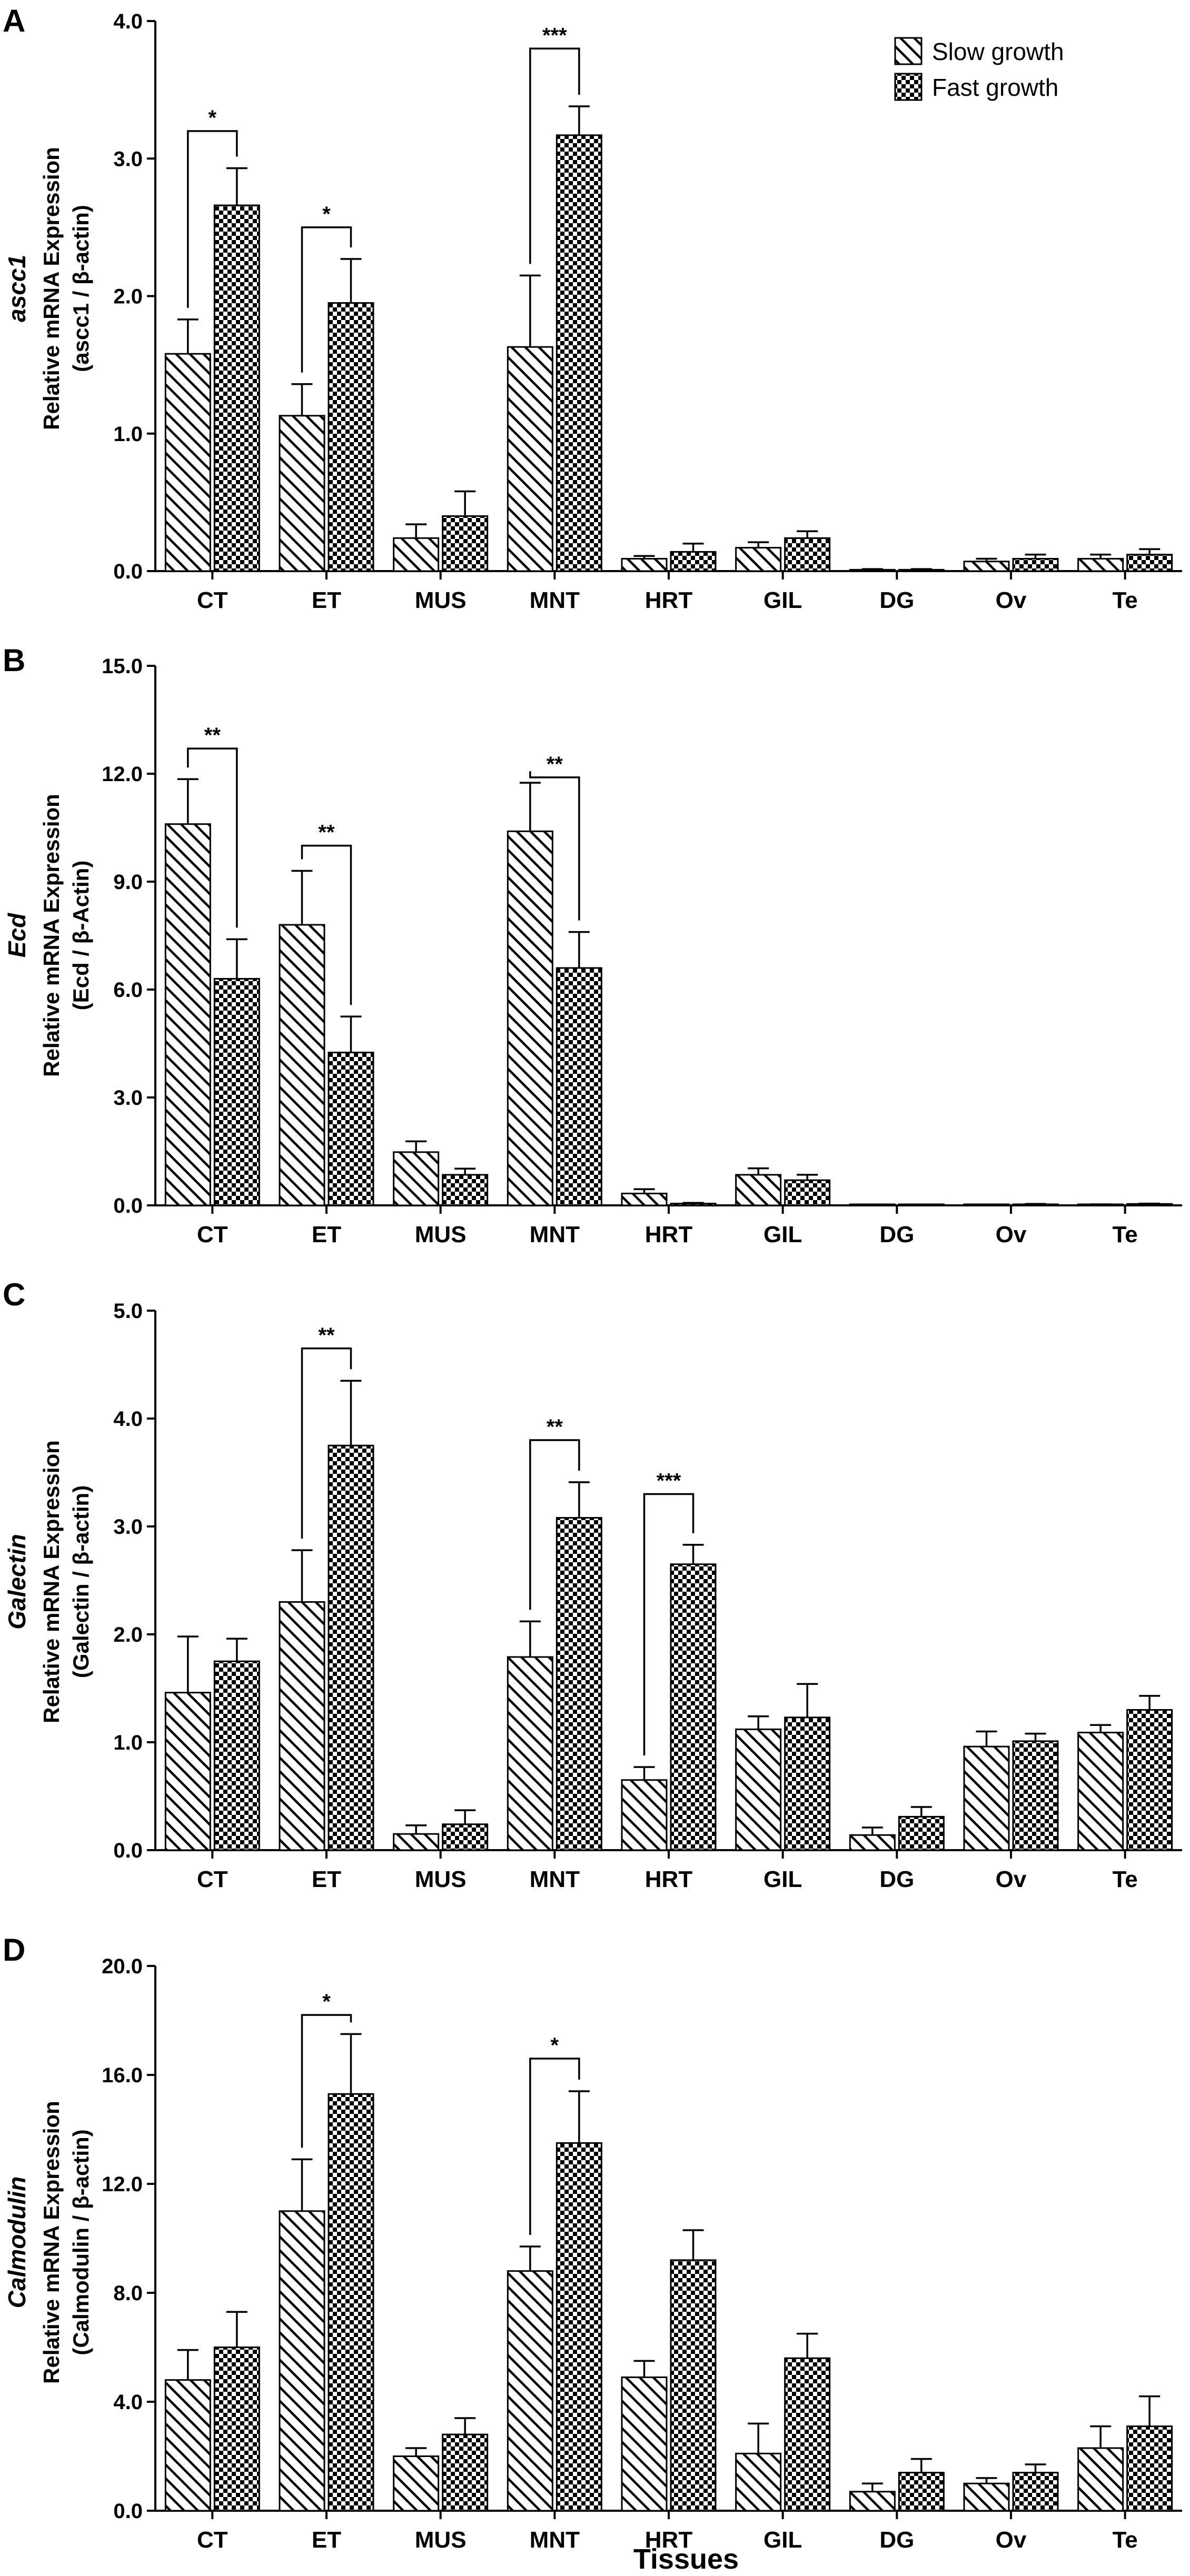  Describe the element at coordinates (17, 289) in the screenshot. I see `y-axis-gene-label: ascc1` at that location.